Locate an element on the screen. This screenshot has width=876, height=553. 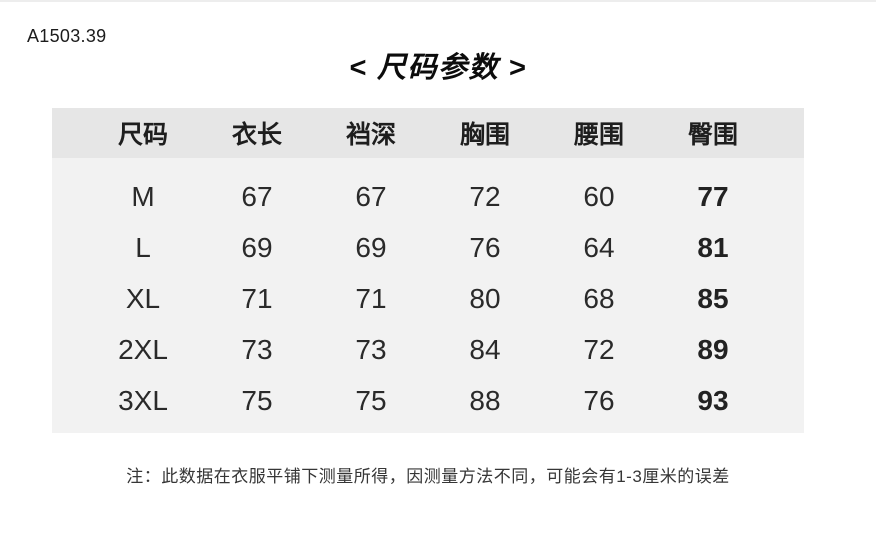
table-cell: 93 is located at coordinates (713, 400).